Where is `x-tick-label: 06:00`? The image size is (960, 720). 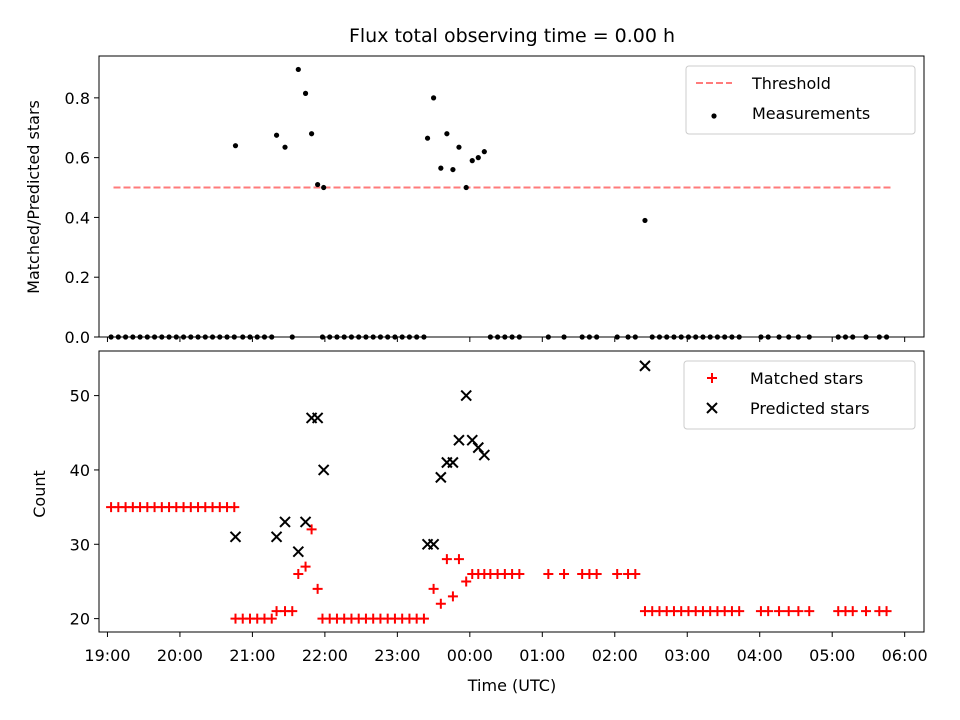 x-tick-label: 06:00 is located at coordinates (905, 655).